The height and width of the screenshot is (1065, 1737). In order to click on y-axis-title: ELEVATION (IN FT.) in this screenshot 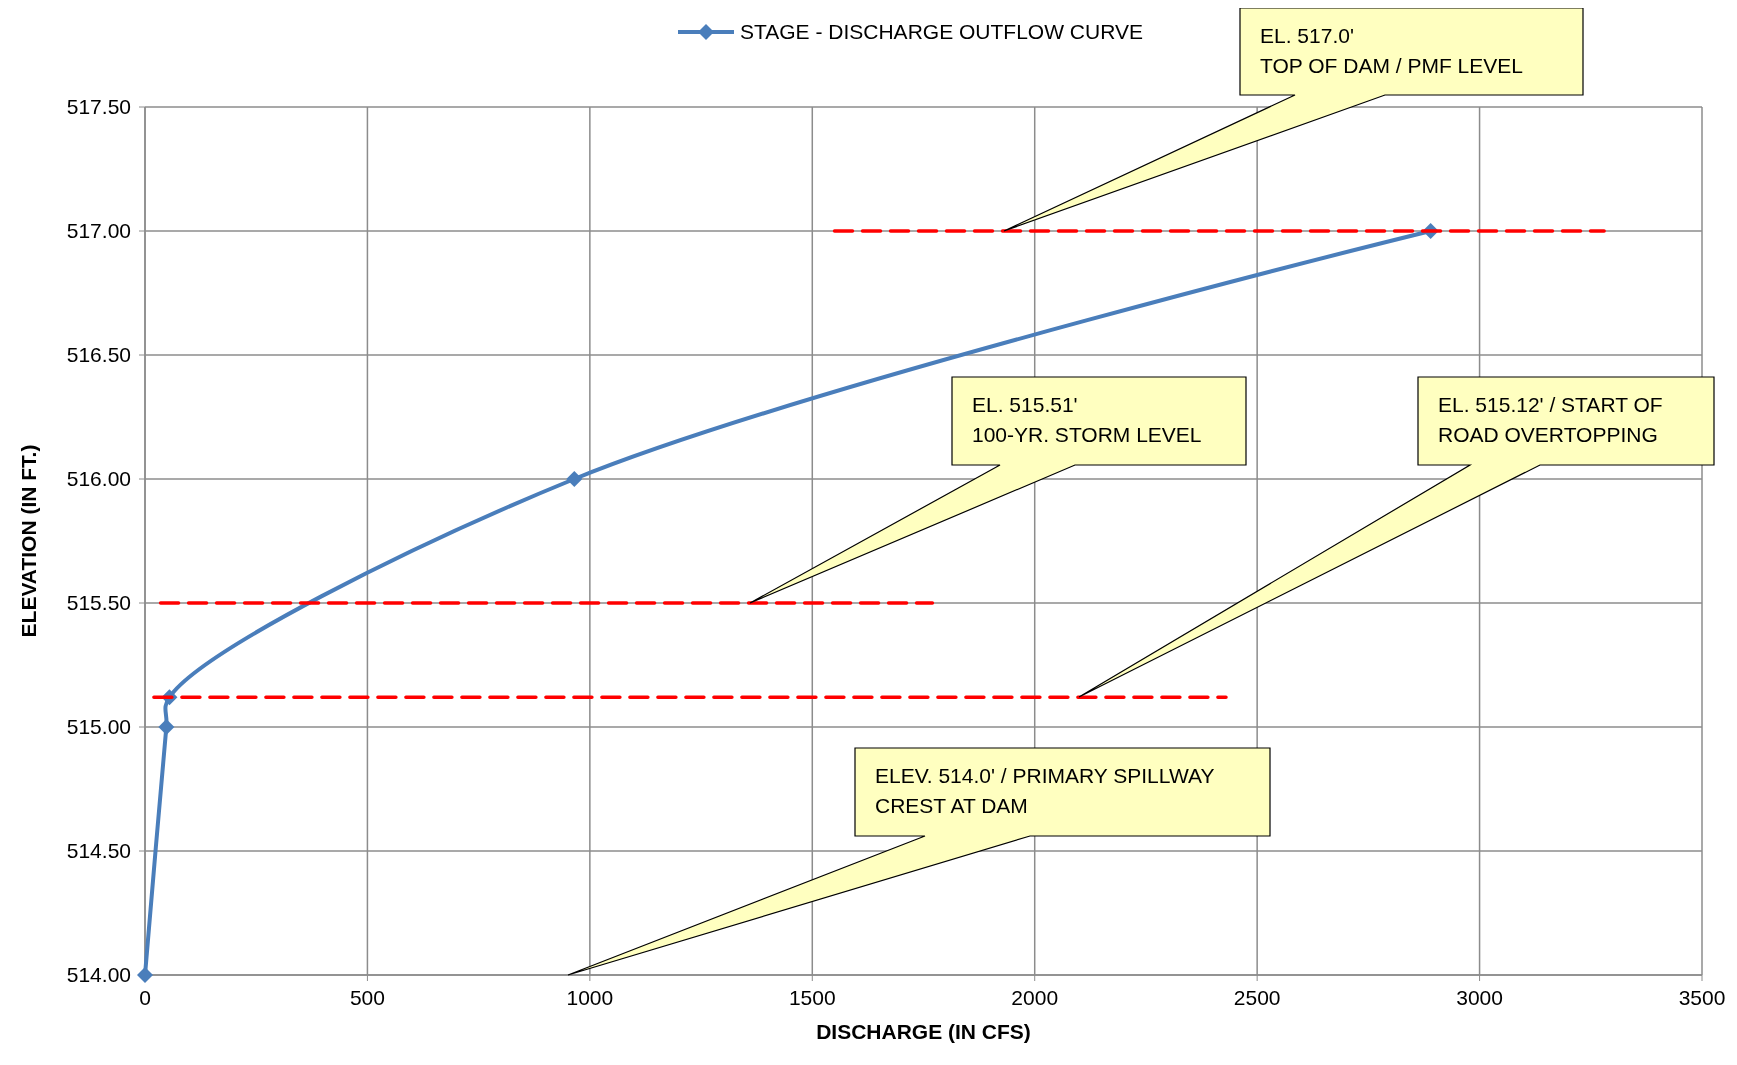, I will do `click(28, 541)`.